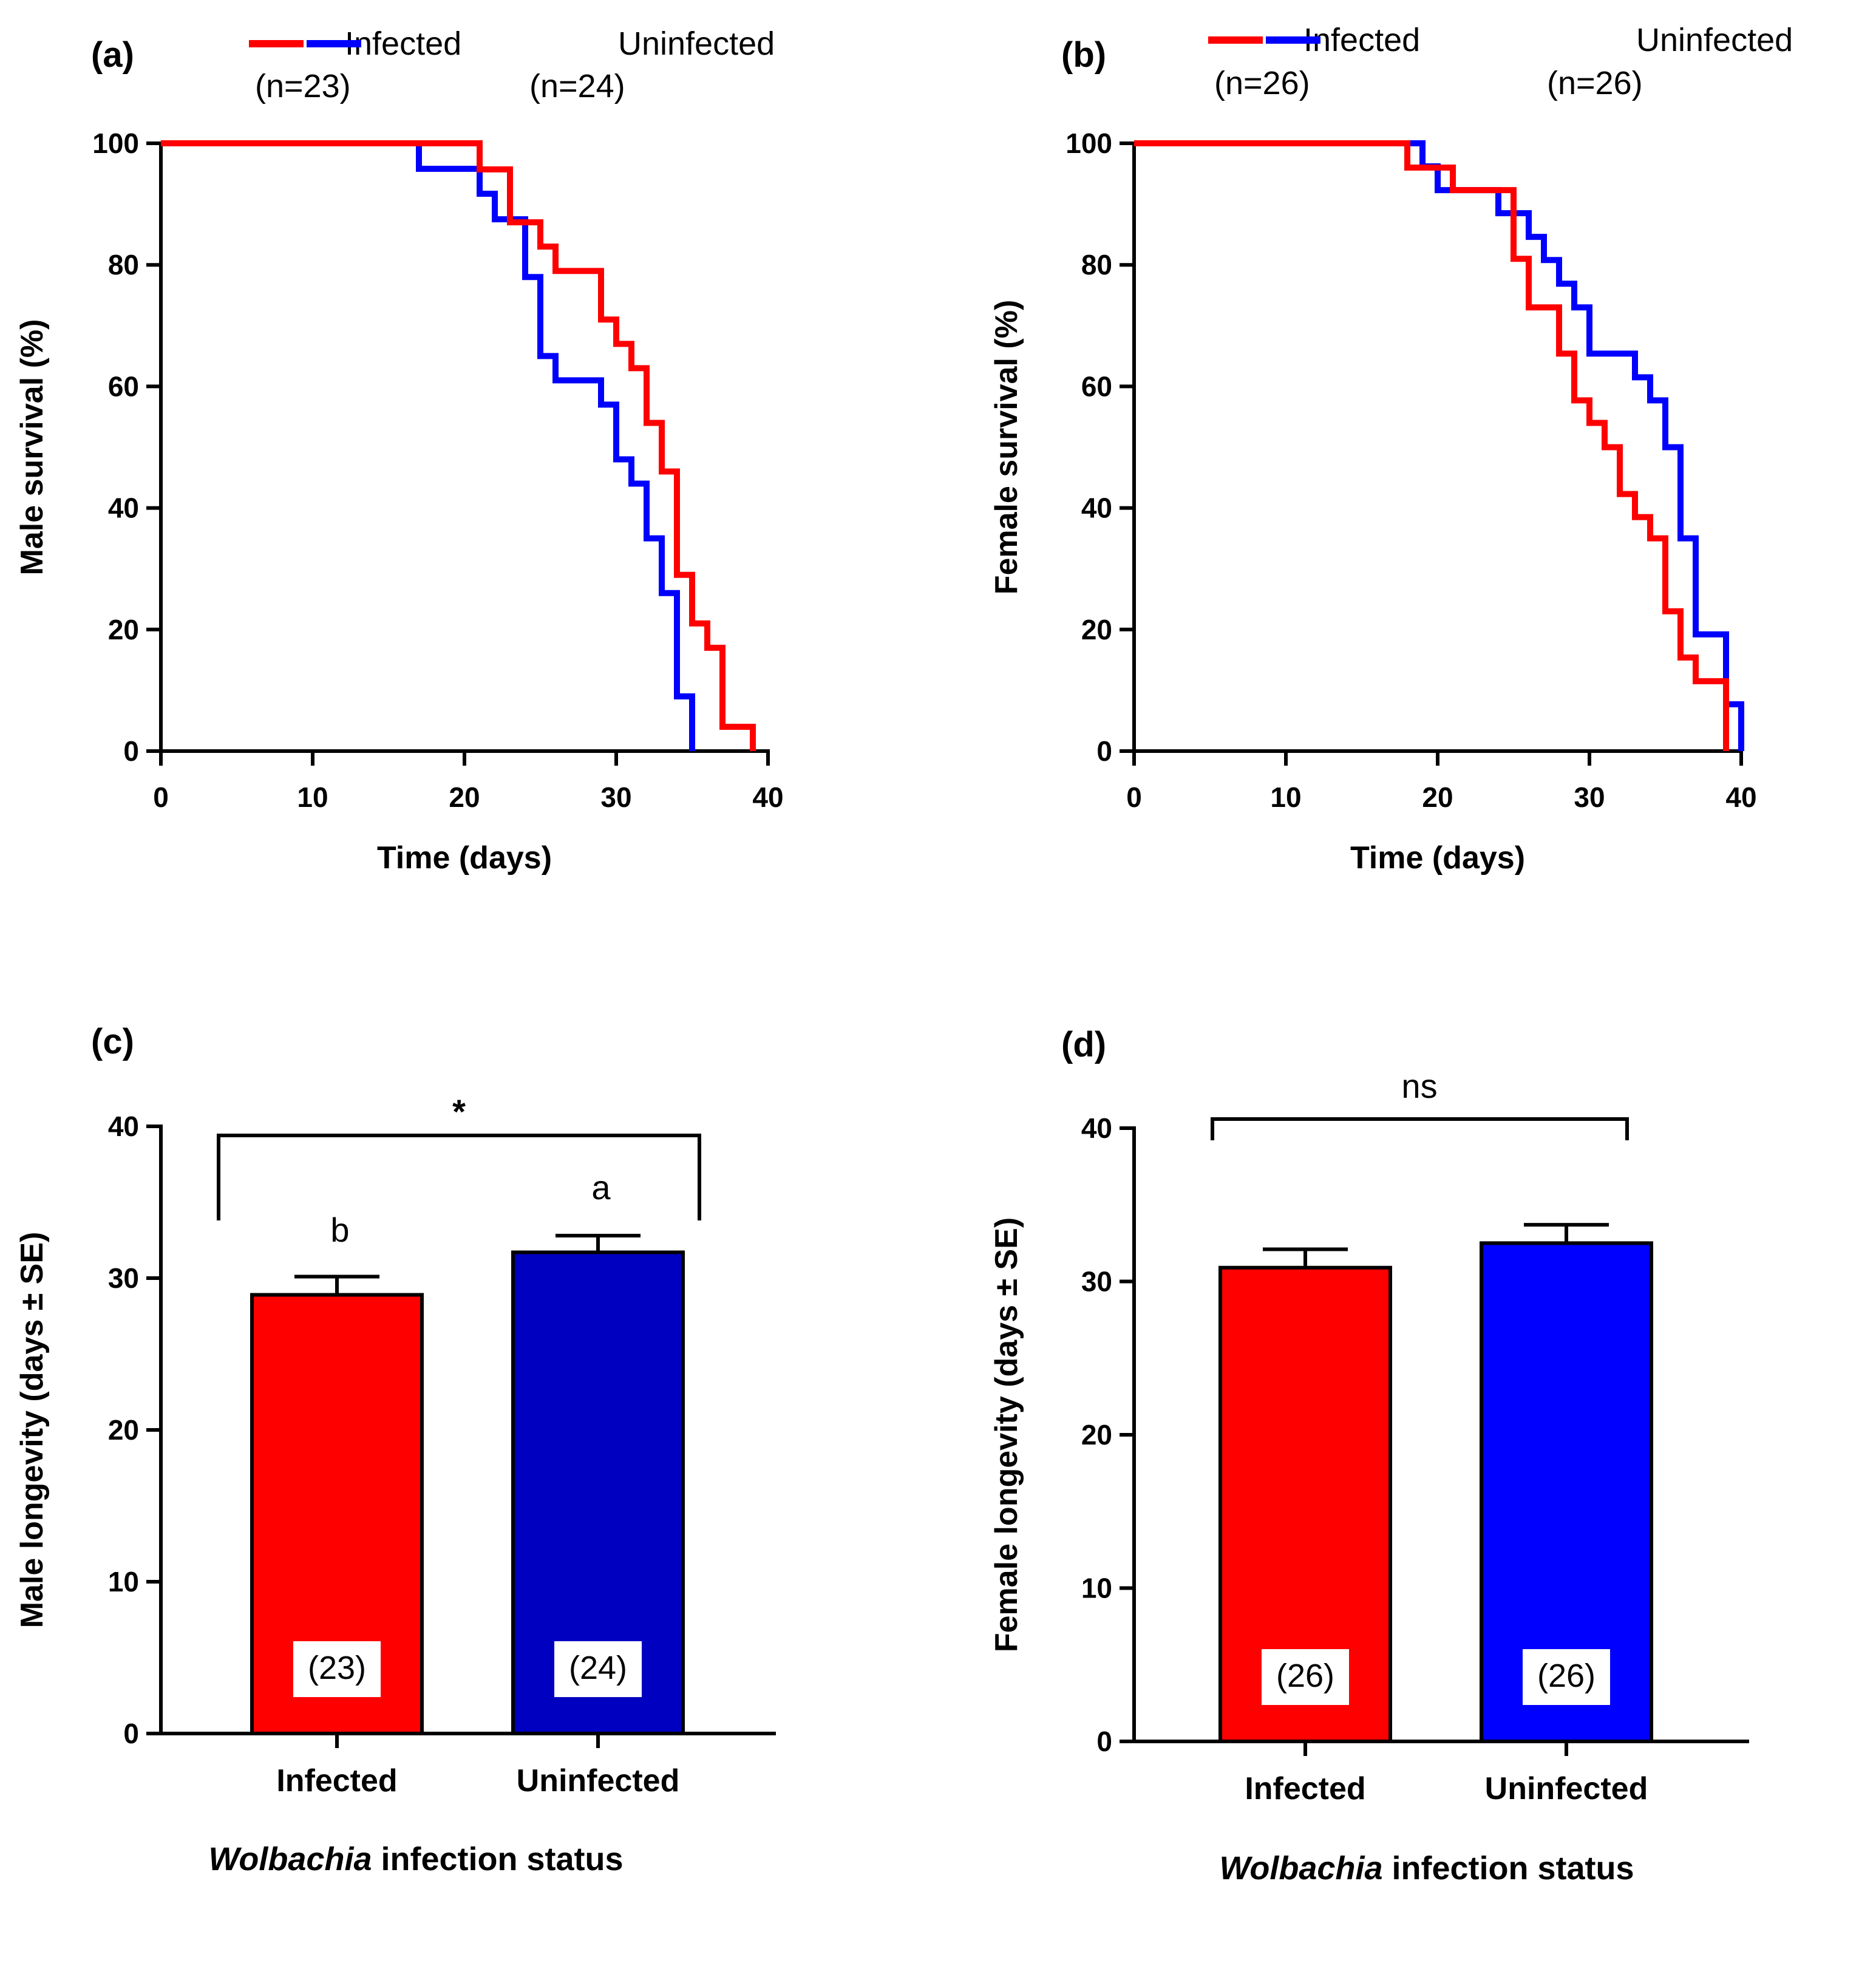  Describe the element at coordinates (340, 1230) in the screenshot. I see `group-letter: b` at that location.